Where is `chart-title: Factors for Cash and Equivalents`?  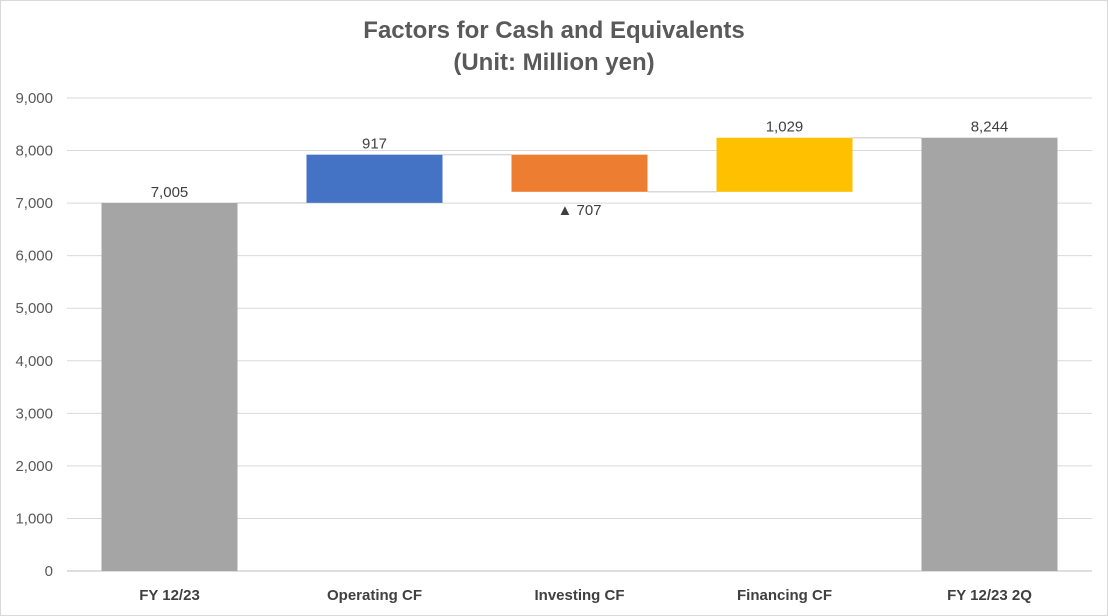
chart-title: Factors for Cash and Equivalents is located at coordinates (554, 30).